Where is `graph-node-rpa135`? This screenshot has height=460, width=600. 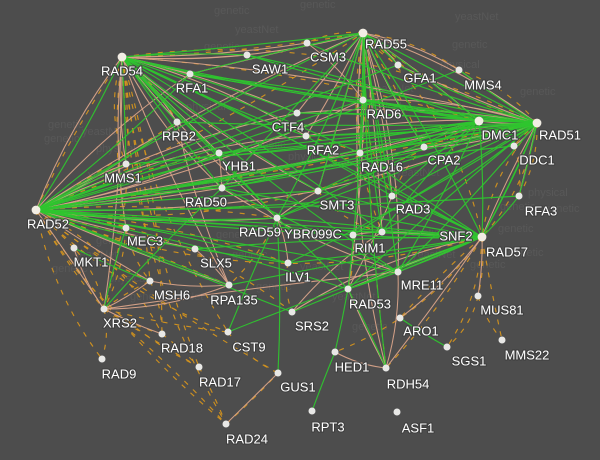
graph-node-rpa135 is located at coordinates (229, 285).